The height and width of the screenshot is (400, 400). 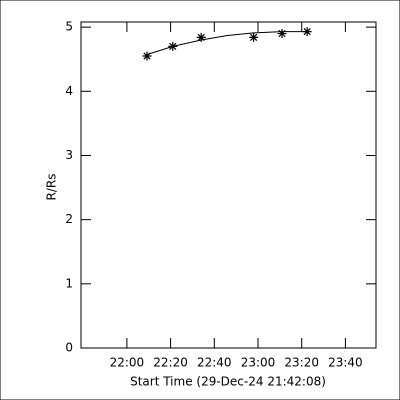 What do you see at coordinates (69, 283) in the screenshot?
I see `y-tick-label: 1` at bounding box center [69, 283].